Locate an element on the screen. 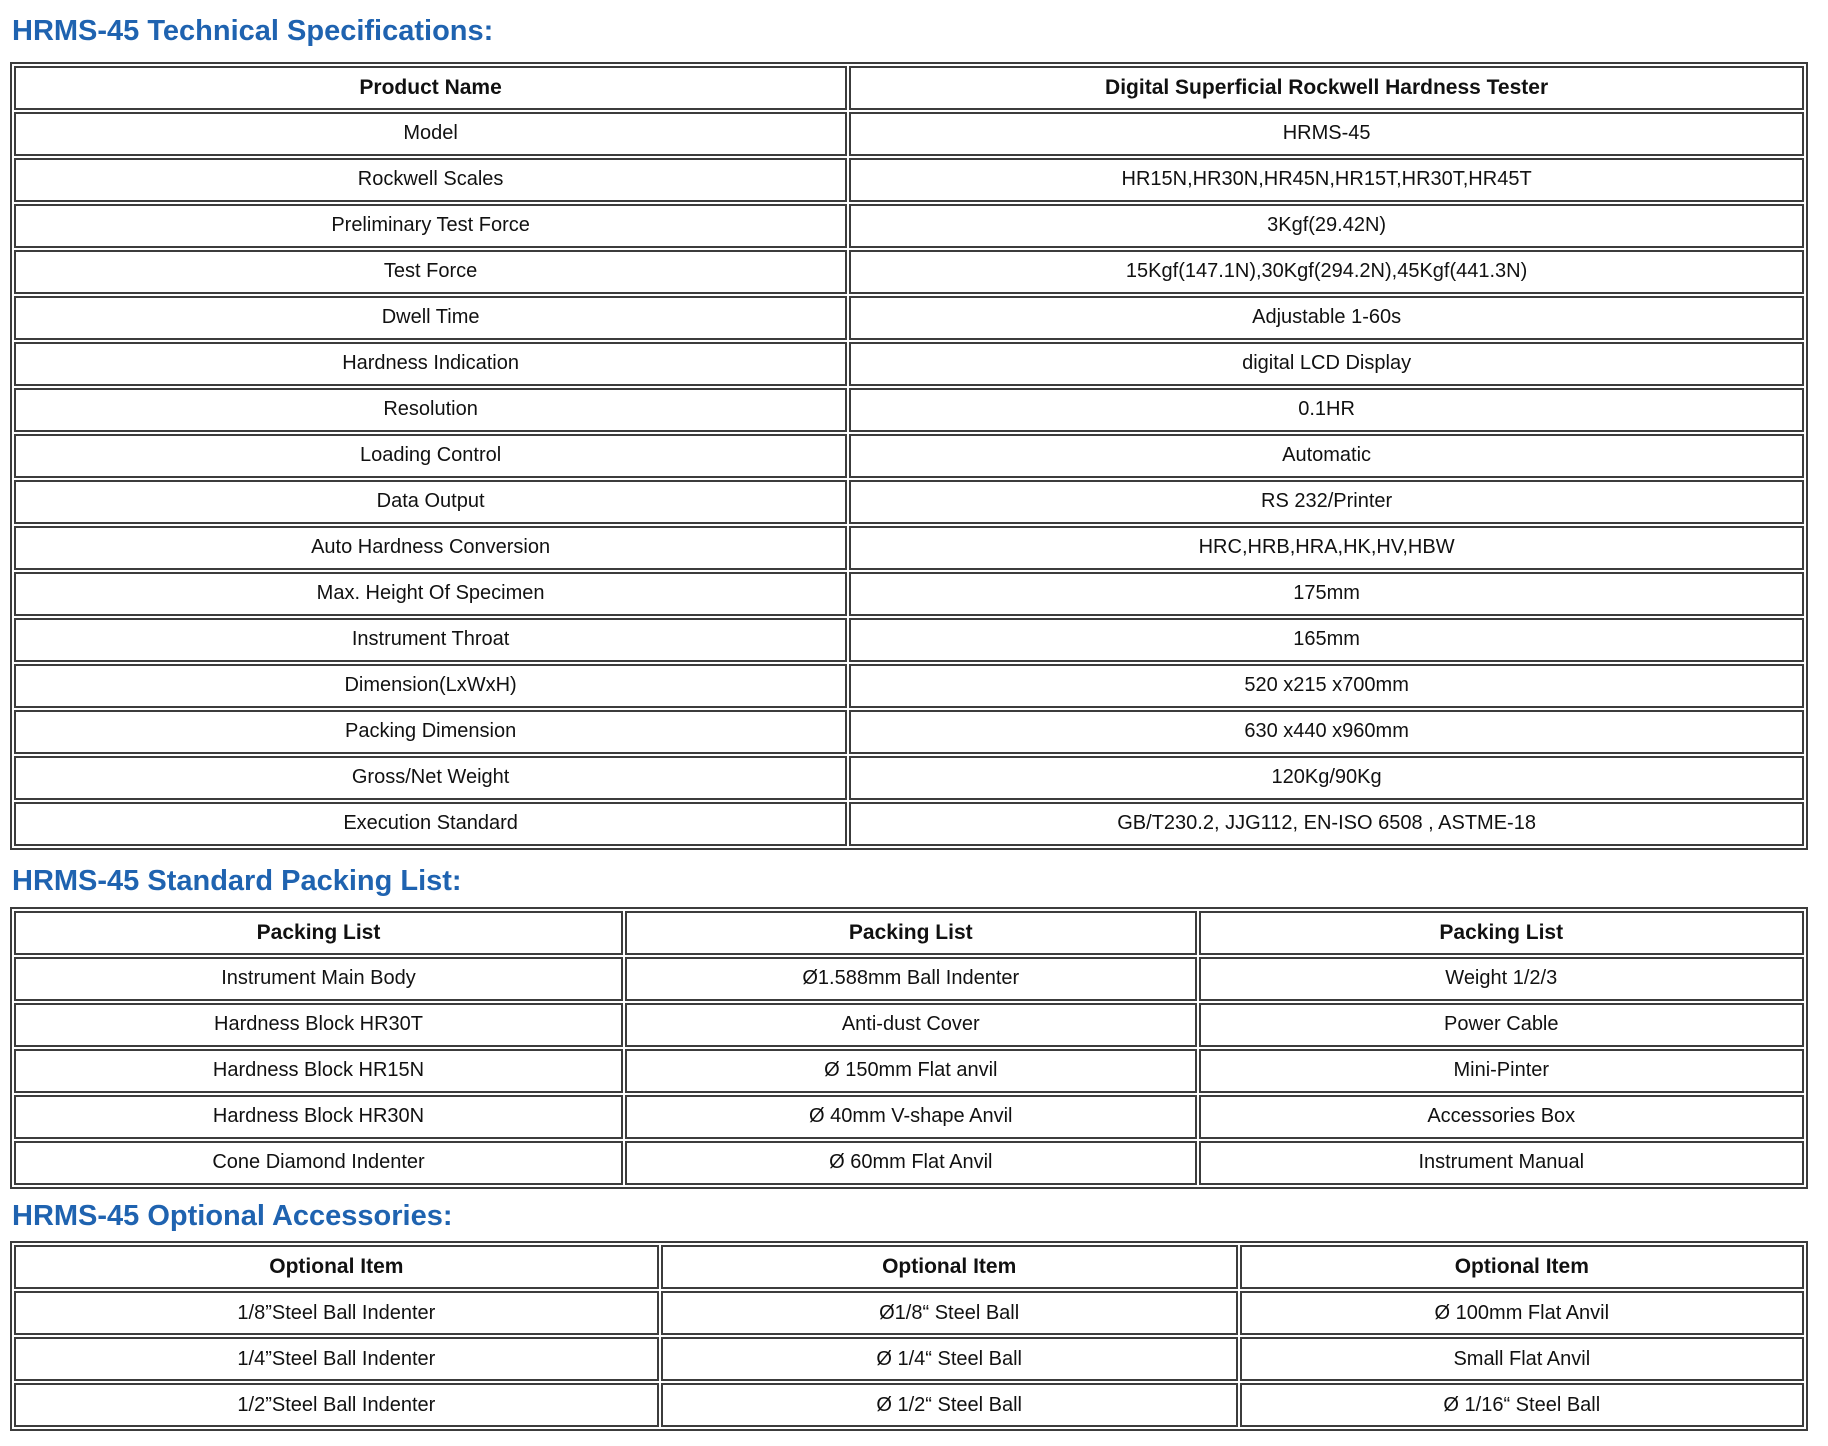 Image resolution: width=1828 pixels, height=1446 pixels. table-cell: Test Force is located at coordinates (431, 271).